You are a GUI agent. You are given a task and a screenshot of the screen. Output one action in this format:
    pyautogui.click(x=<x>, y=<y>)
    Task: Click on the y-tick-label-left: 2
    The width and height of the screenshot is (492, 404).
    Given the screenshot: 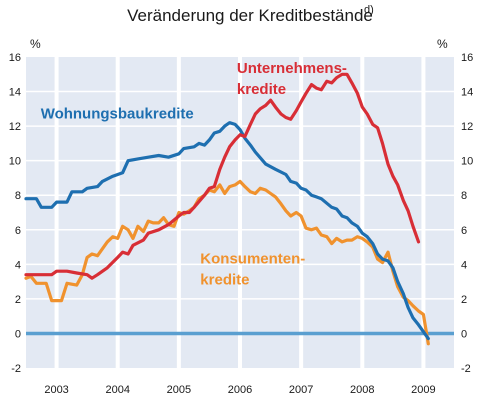 What is the action you would take?
    pyautogui.click(x=18, y=300)
    